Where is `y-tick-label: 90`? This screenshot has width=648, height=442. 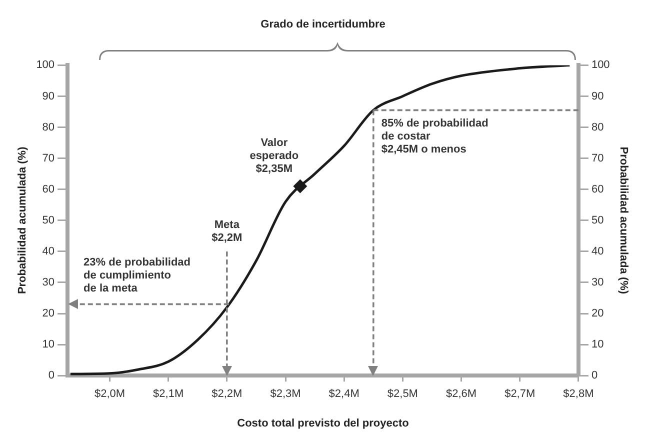 y-tick-label: 90 is located at coordinates (48, 96).